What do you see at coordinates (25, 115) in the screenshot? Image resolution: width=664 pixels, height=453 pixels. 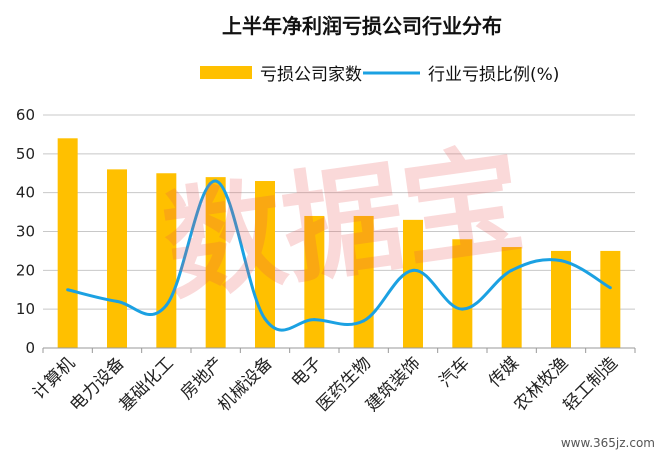 I see `y-tick-label: 60` at bounding box center [25, 115].